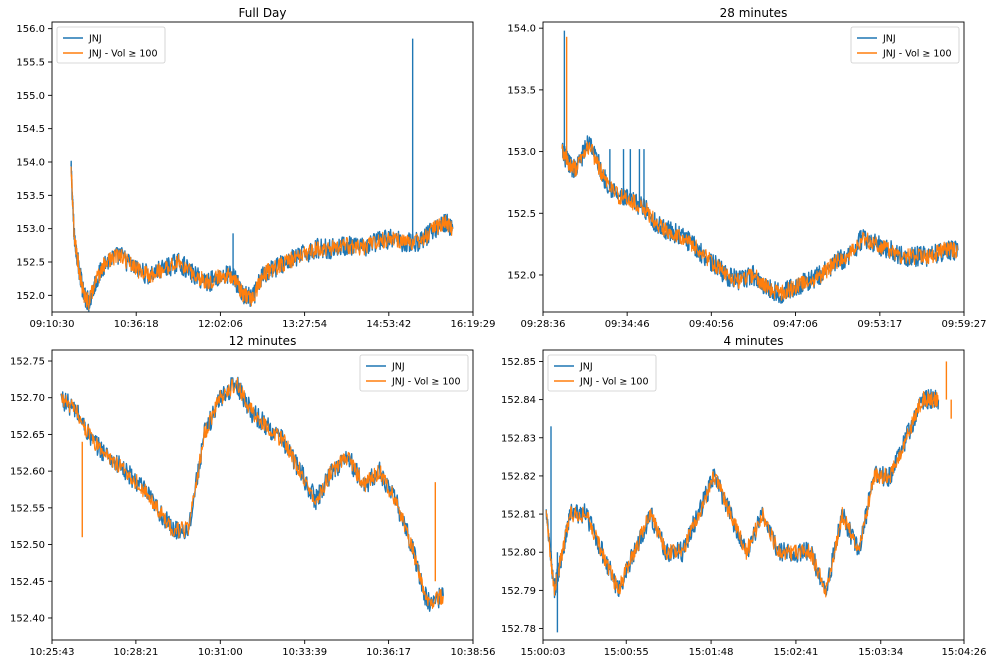 The image size is (996, 664). I want to click on x-tick-label: 10:36:17, so click(388, 652).